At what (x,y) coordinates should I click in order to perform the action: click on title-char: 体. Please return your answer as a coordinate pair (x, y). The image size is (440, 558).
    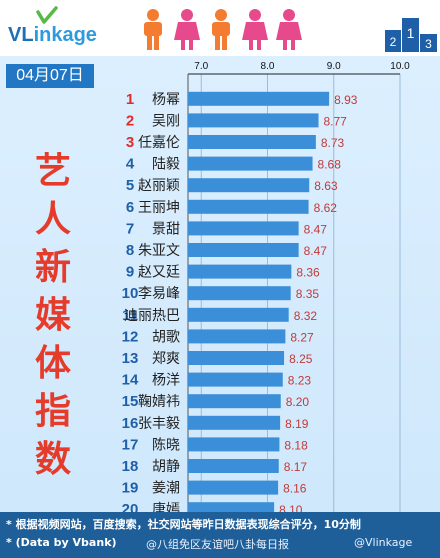
    Looking at the image, I should click on (52, 363).